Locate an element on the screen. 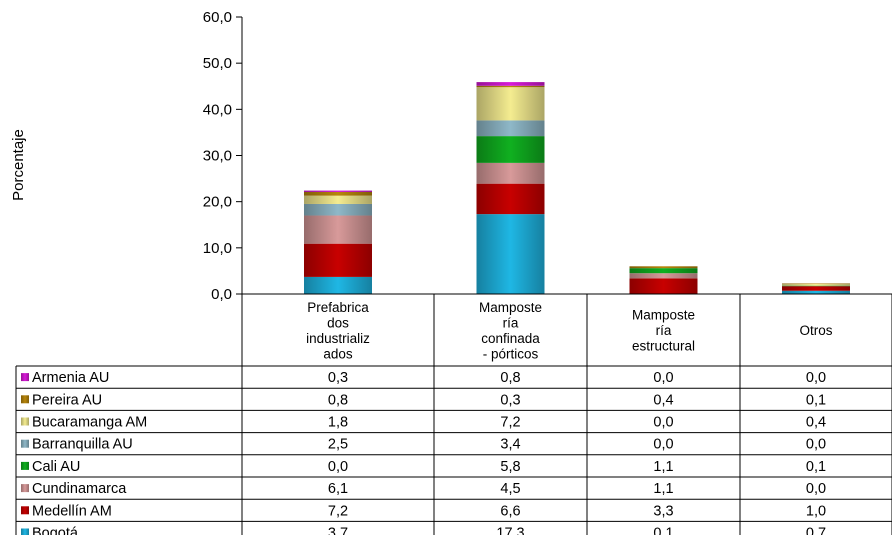  x-category-label: Otros is located at coordinates (815, 330).